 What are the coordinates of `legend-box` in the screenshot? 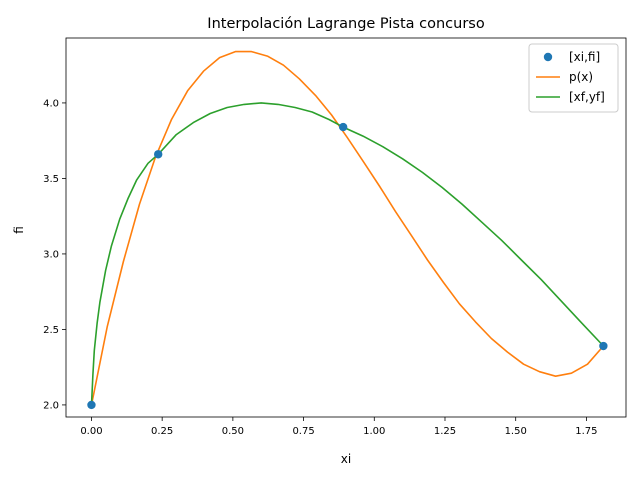 It's located at (573, 78).